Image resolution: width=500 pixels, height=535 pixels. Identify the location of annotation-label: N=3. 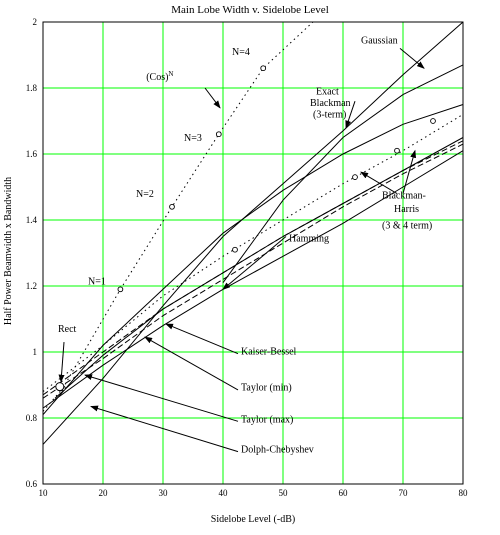
(193, 138).